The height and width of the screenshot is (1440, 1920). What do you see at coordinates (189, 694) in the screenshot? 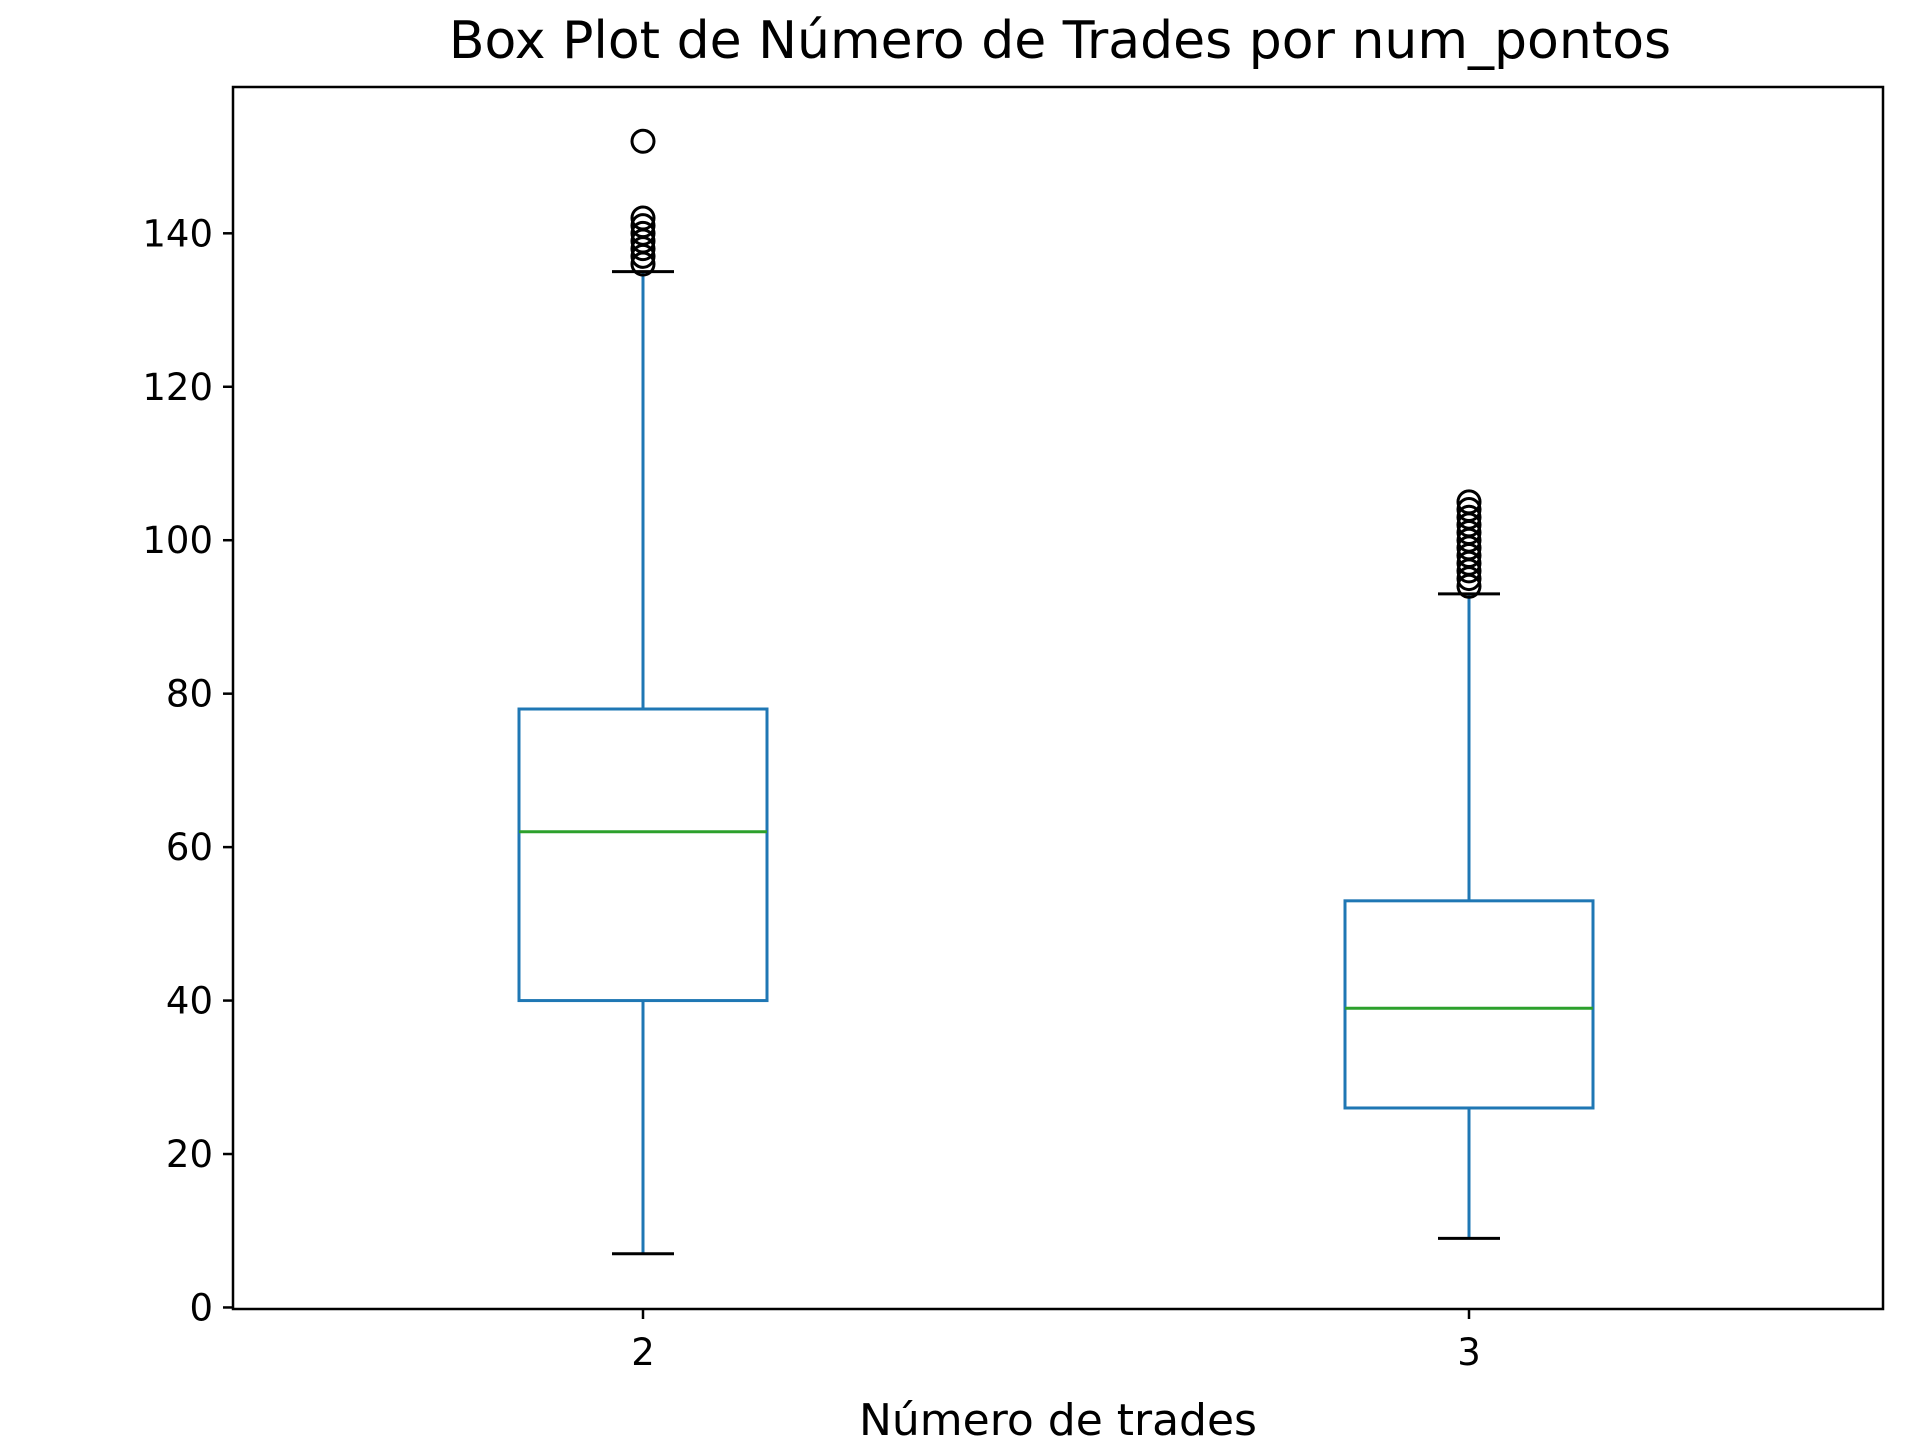
I see `y-tick-label: 80` at bounding box center [189, 694].